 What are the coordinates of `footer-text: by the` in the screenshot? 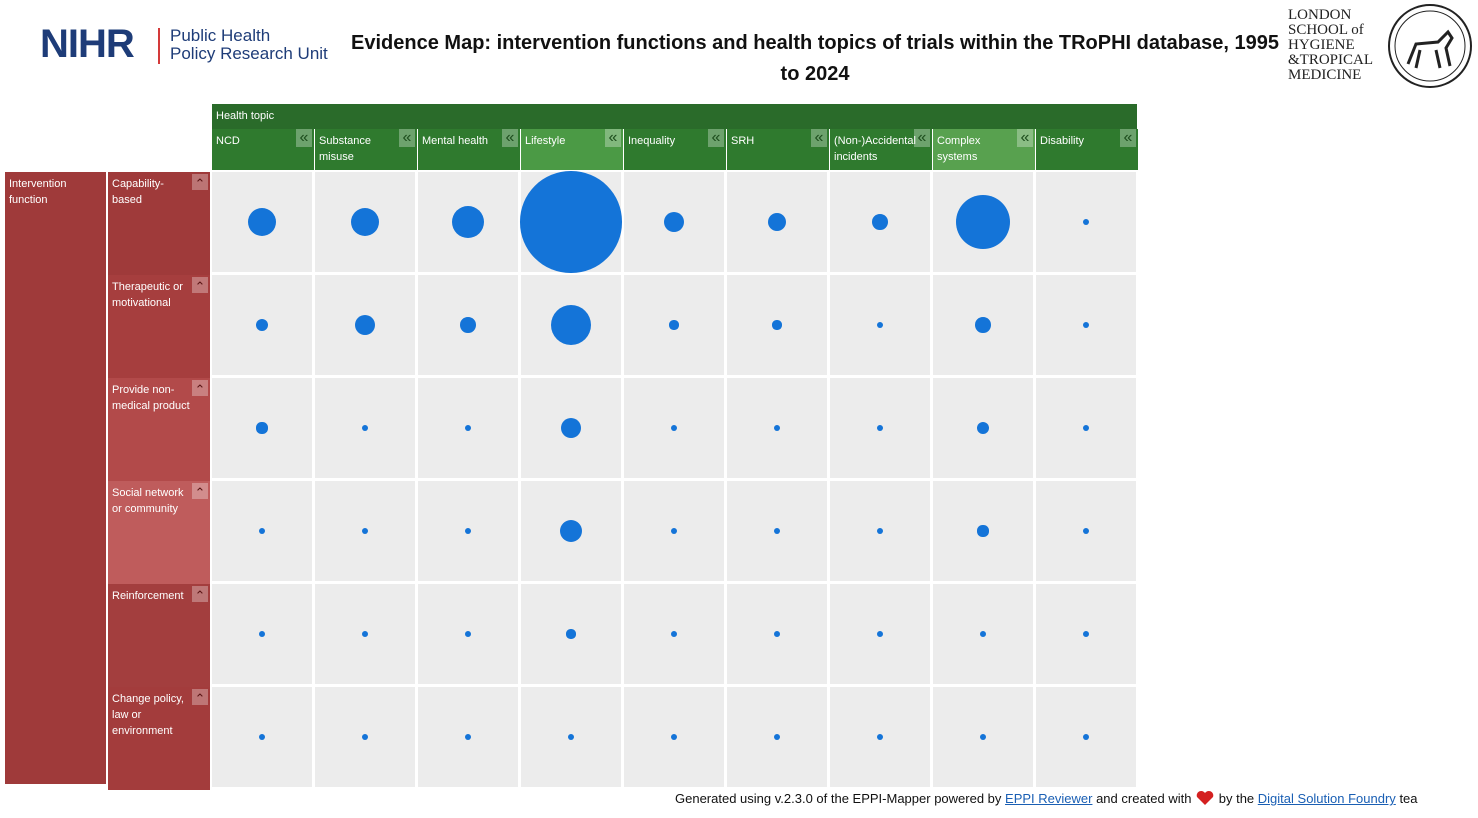 It's located at (1236, 798).